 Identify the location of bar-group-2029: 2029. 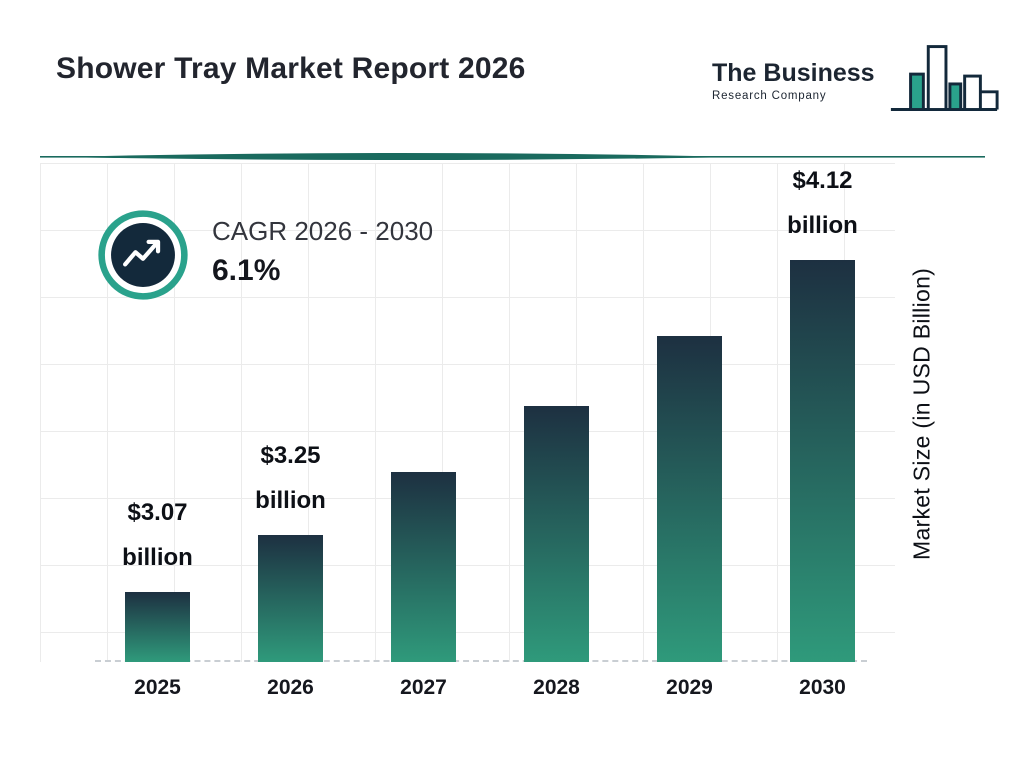
(689, 432).